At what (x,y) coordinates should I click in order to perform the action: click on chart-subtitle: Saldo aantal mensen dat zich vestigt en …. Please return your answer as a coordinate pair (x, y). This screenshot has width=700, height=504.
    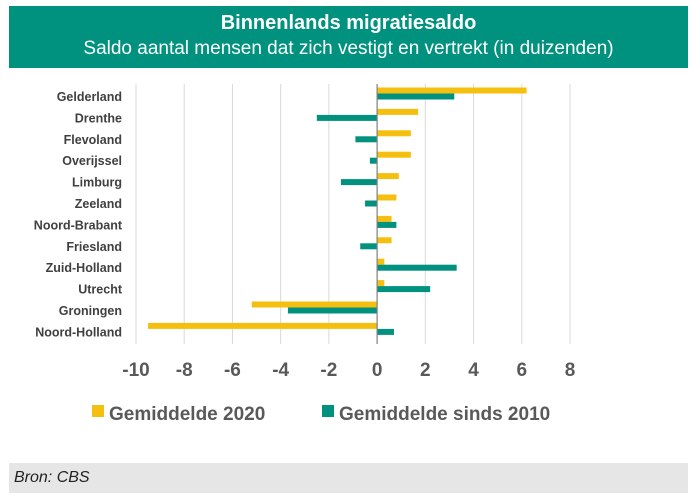
    Looking at the image, I should click on (348, 48).